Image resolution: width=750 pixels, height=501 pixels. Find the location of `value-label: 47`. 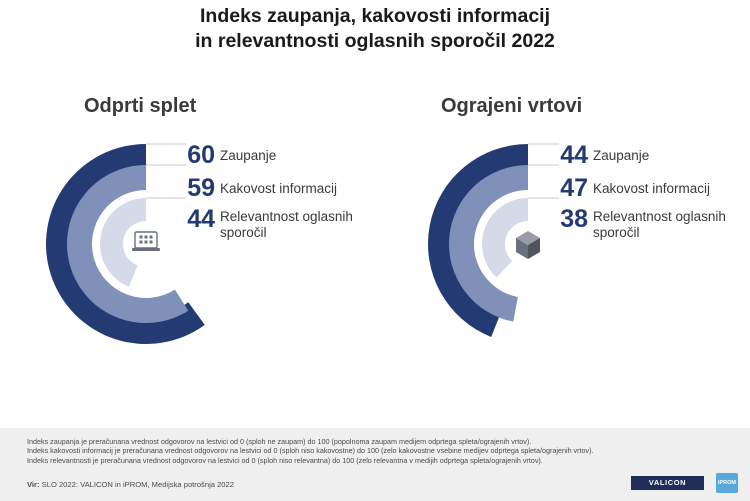

value-label: 47 is located at coordinates (574, 188).